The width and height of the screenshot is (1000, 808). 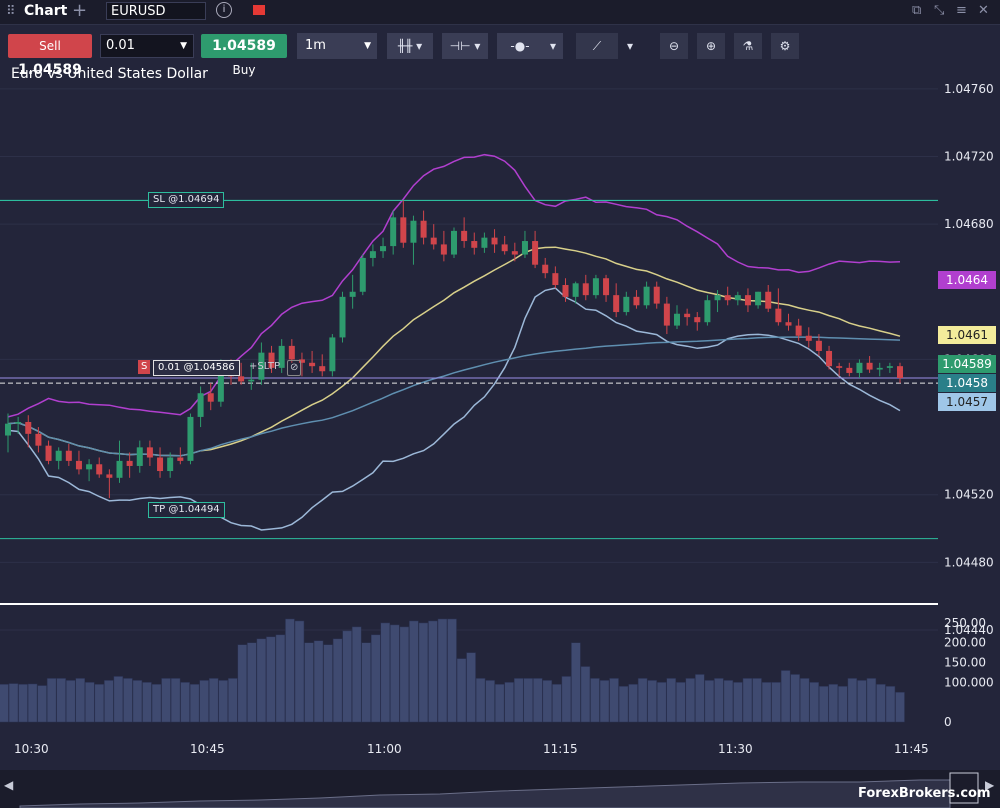 What do you see at coordinates (186, 510) in the screenshot?
I see `take-profit-label: TP @1.04494` at bounding box center [186, 510].